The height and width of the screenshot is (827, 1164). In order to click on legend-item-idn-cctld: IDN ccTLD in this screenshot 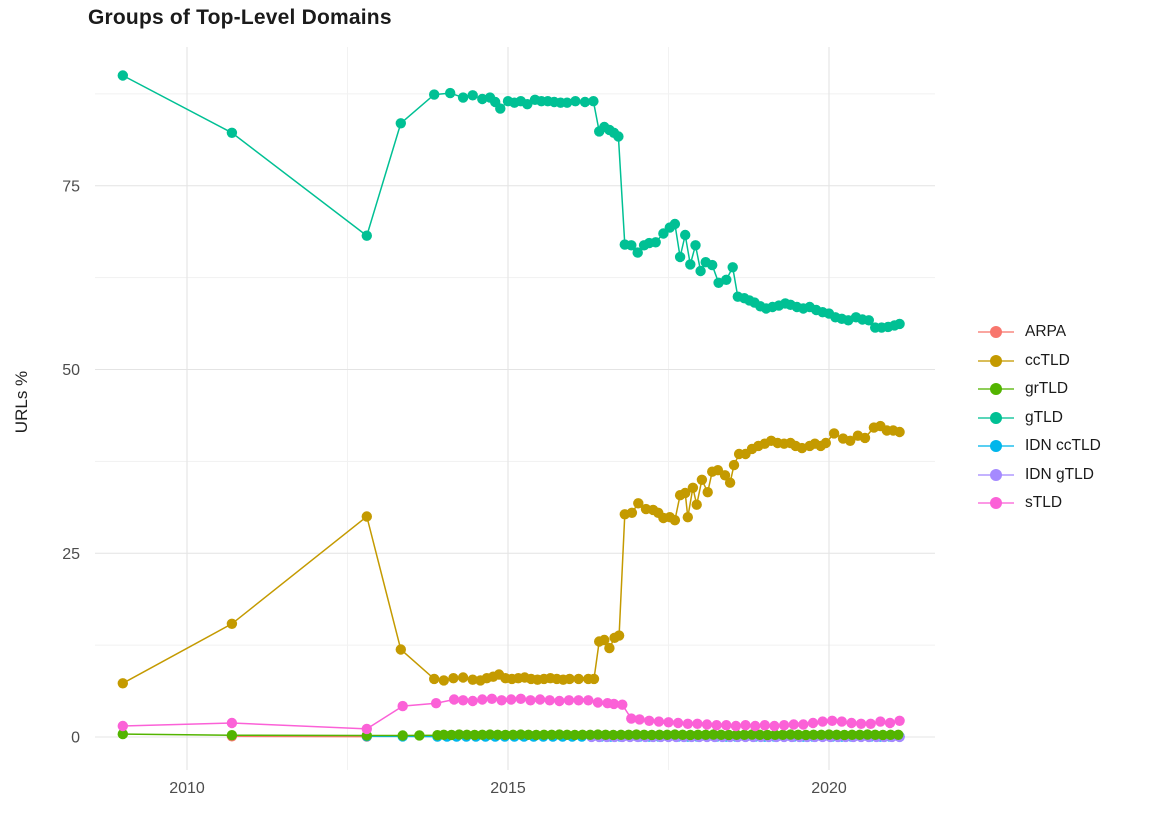, I will do `click(1039, 446)`.